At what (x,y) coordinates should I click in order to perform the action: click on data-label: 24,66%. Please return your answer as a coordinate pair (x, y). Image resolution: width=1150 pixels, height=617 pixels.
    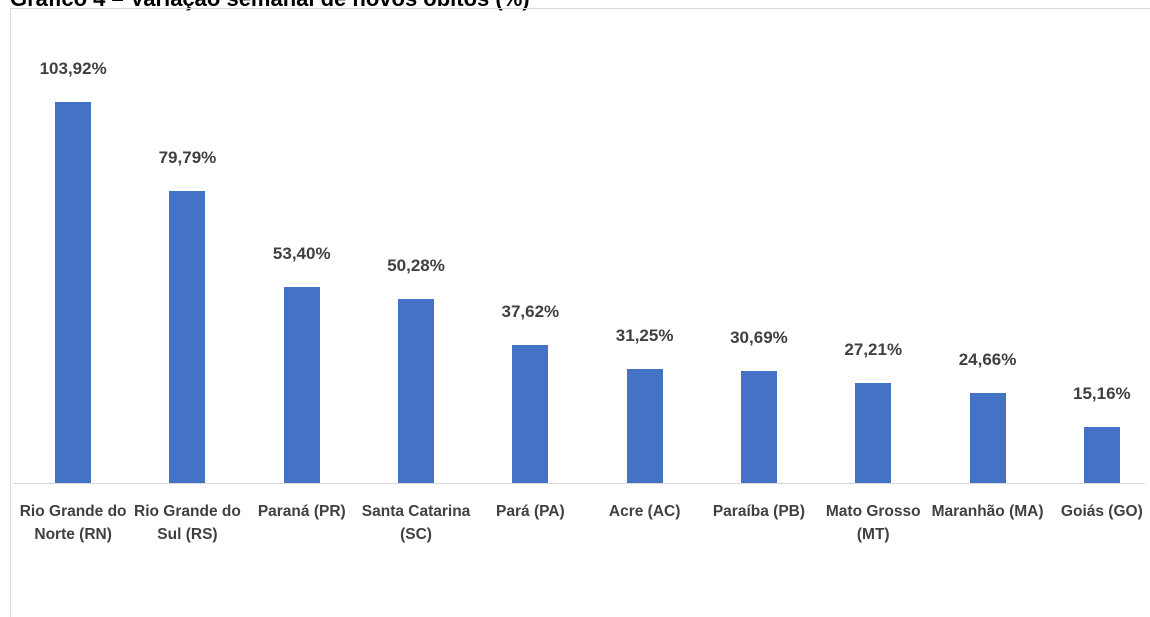
    Looking at the image, I should click on (987, 359).